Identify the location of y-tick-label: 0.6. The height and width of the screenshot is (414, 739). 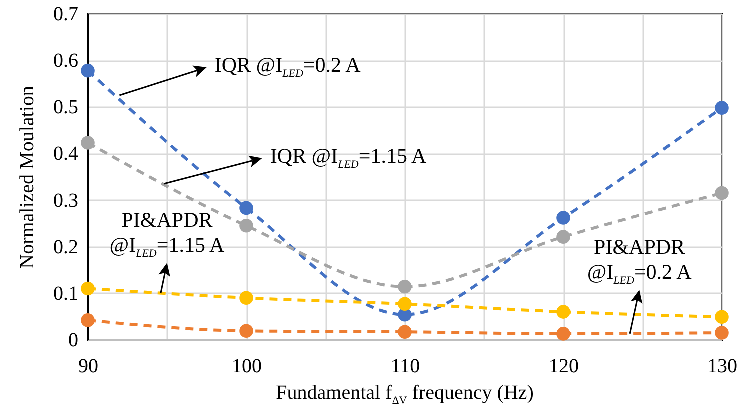
(66, 61).